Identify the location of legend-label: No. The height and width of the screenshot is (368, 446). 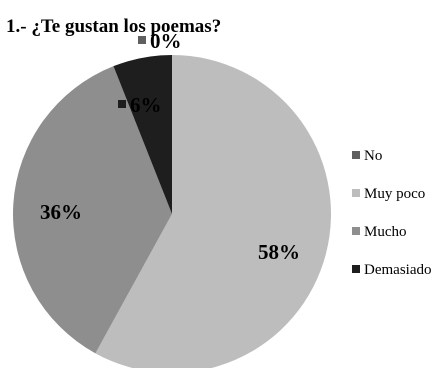
(373, 156).